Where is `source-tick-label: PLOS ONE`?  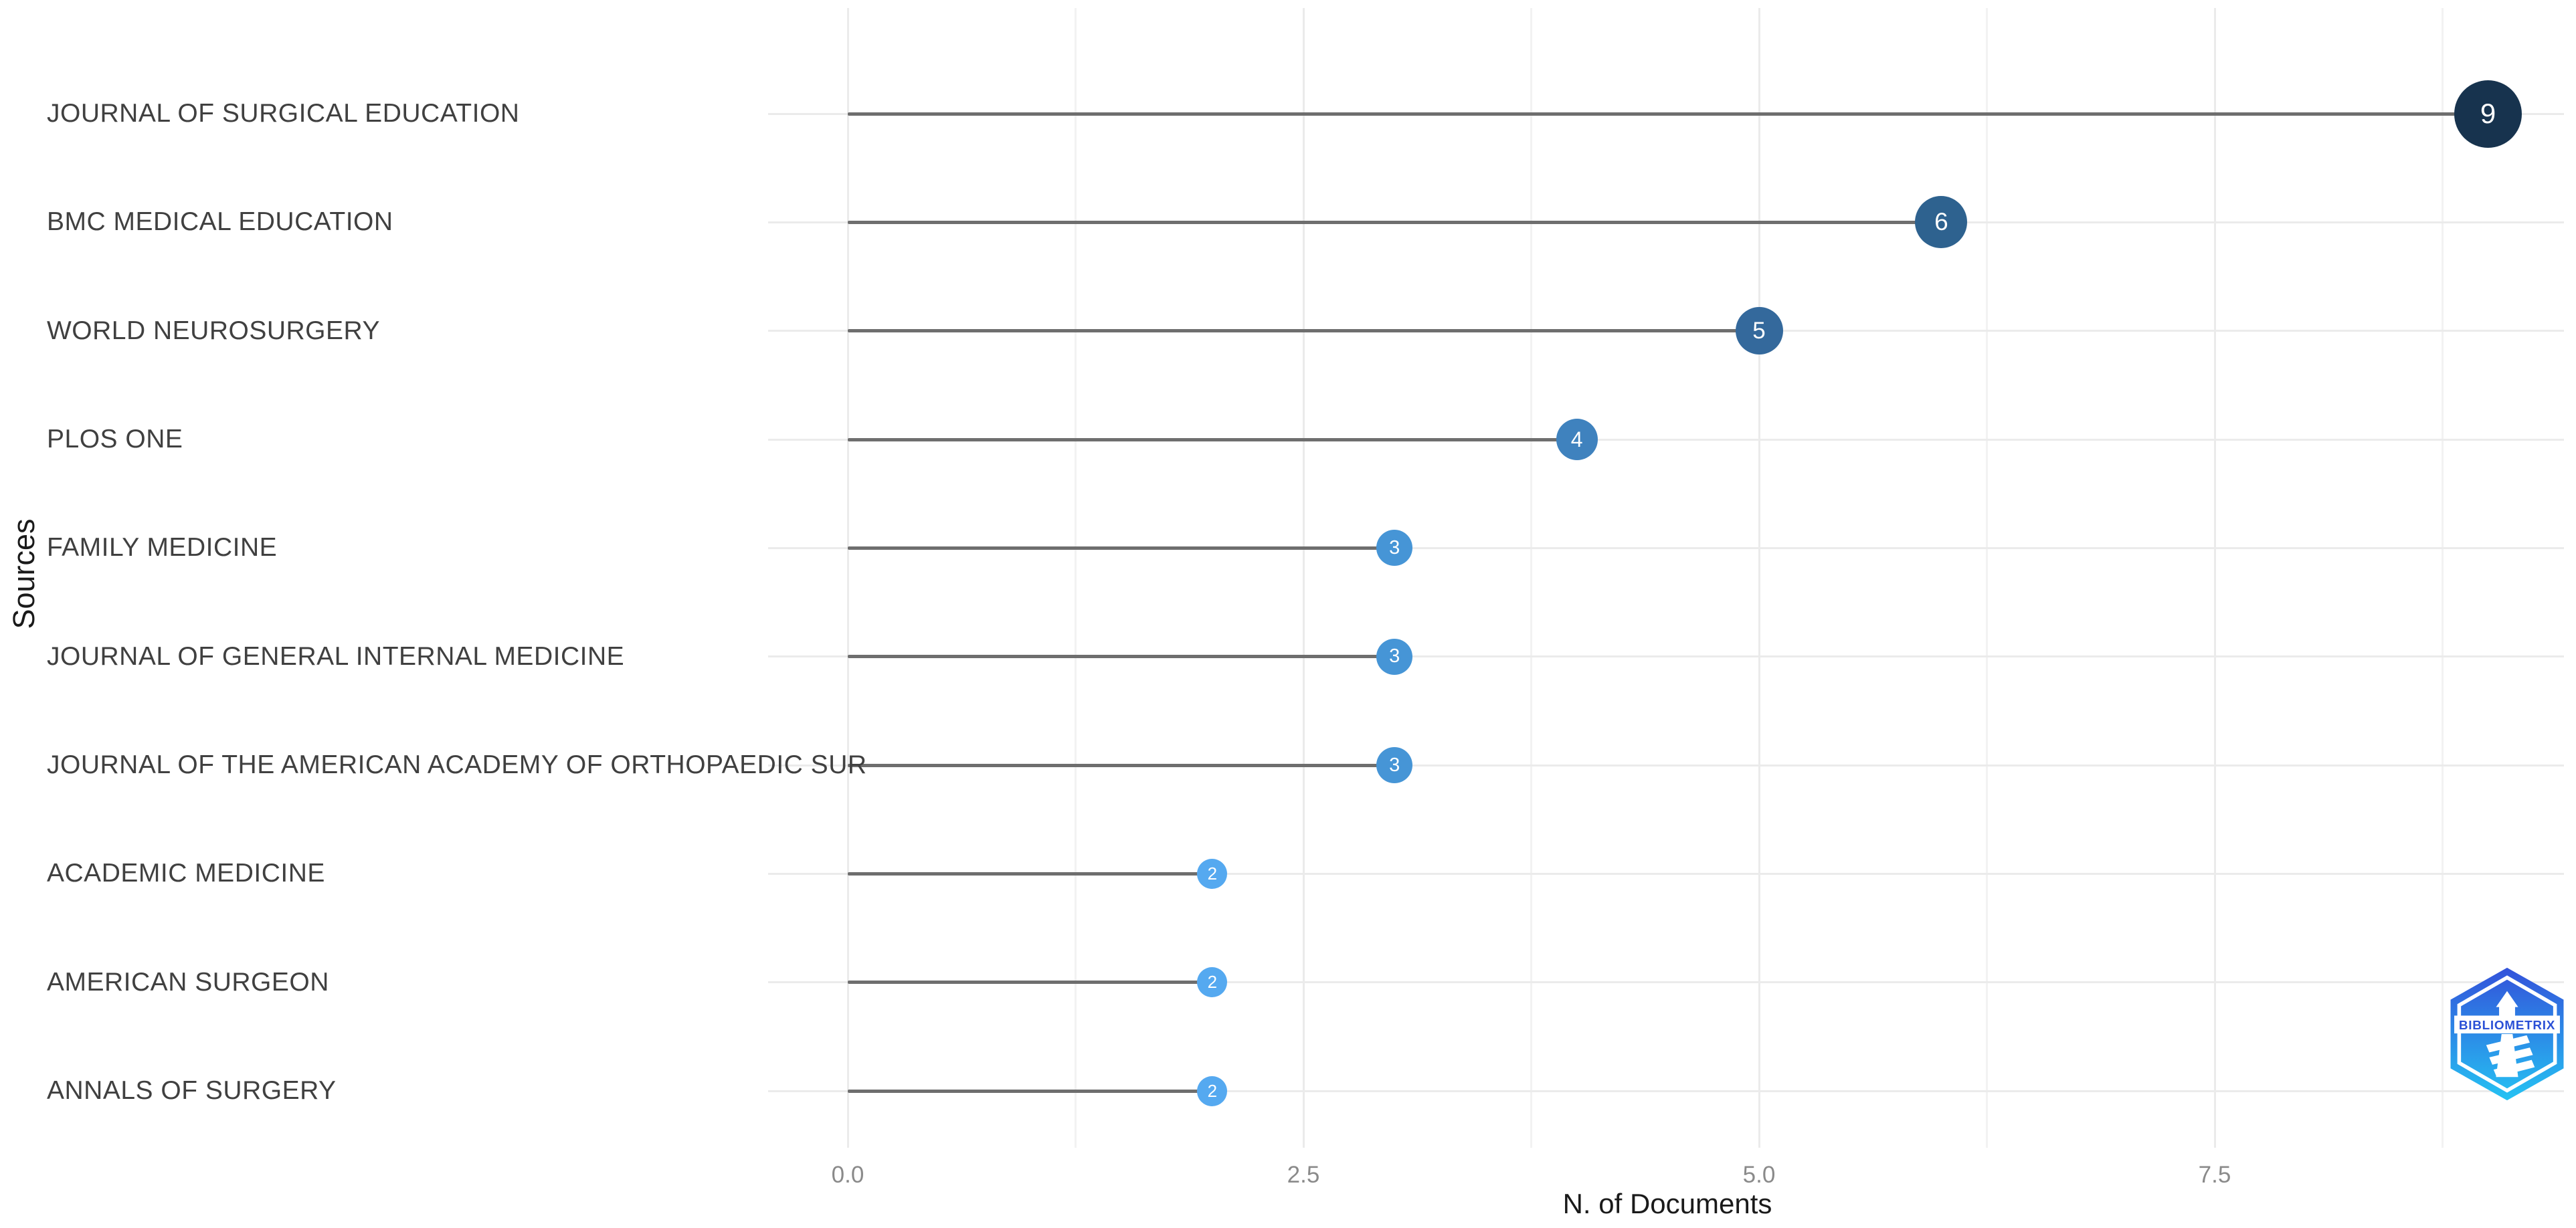 source-tick-label: PLOS ONE is located at coordinates (115, 439).